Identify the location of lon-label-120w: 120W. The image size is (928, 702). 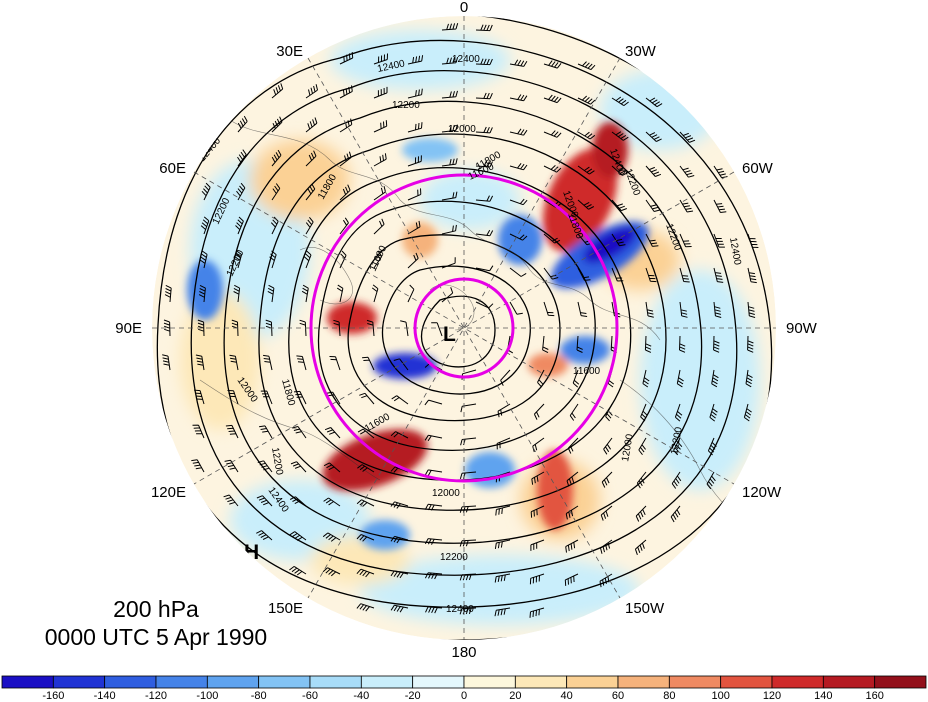
(762, 492).